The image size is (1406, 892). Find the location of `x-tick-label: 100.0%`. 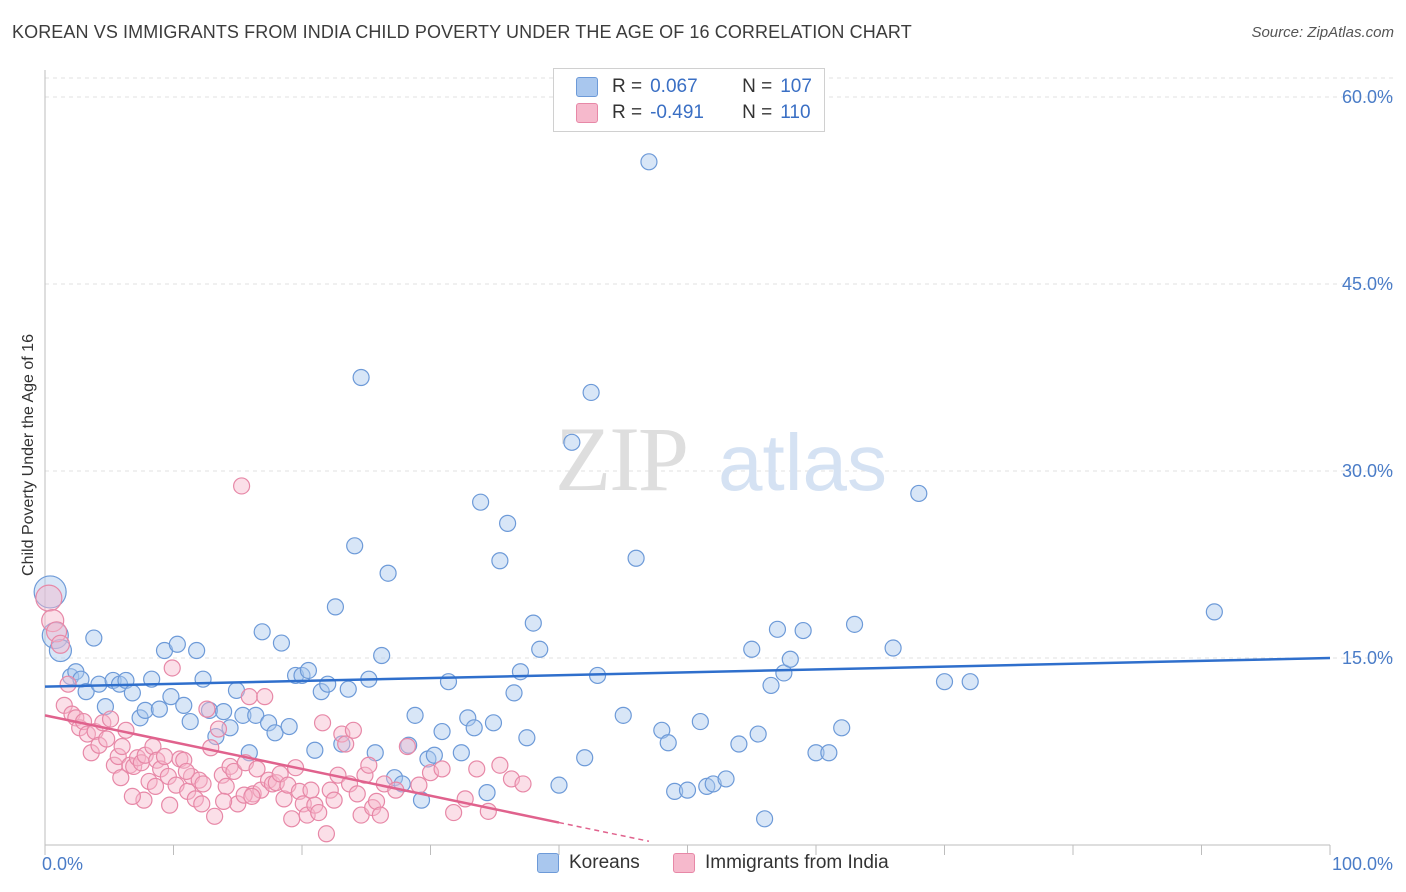

x-tick-label: 100.0% is located at coordinates (1362, 864).